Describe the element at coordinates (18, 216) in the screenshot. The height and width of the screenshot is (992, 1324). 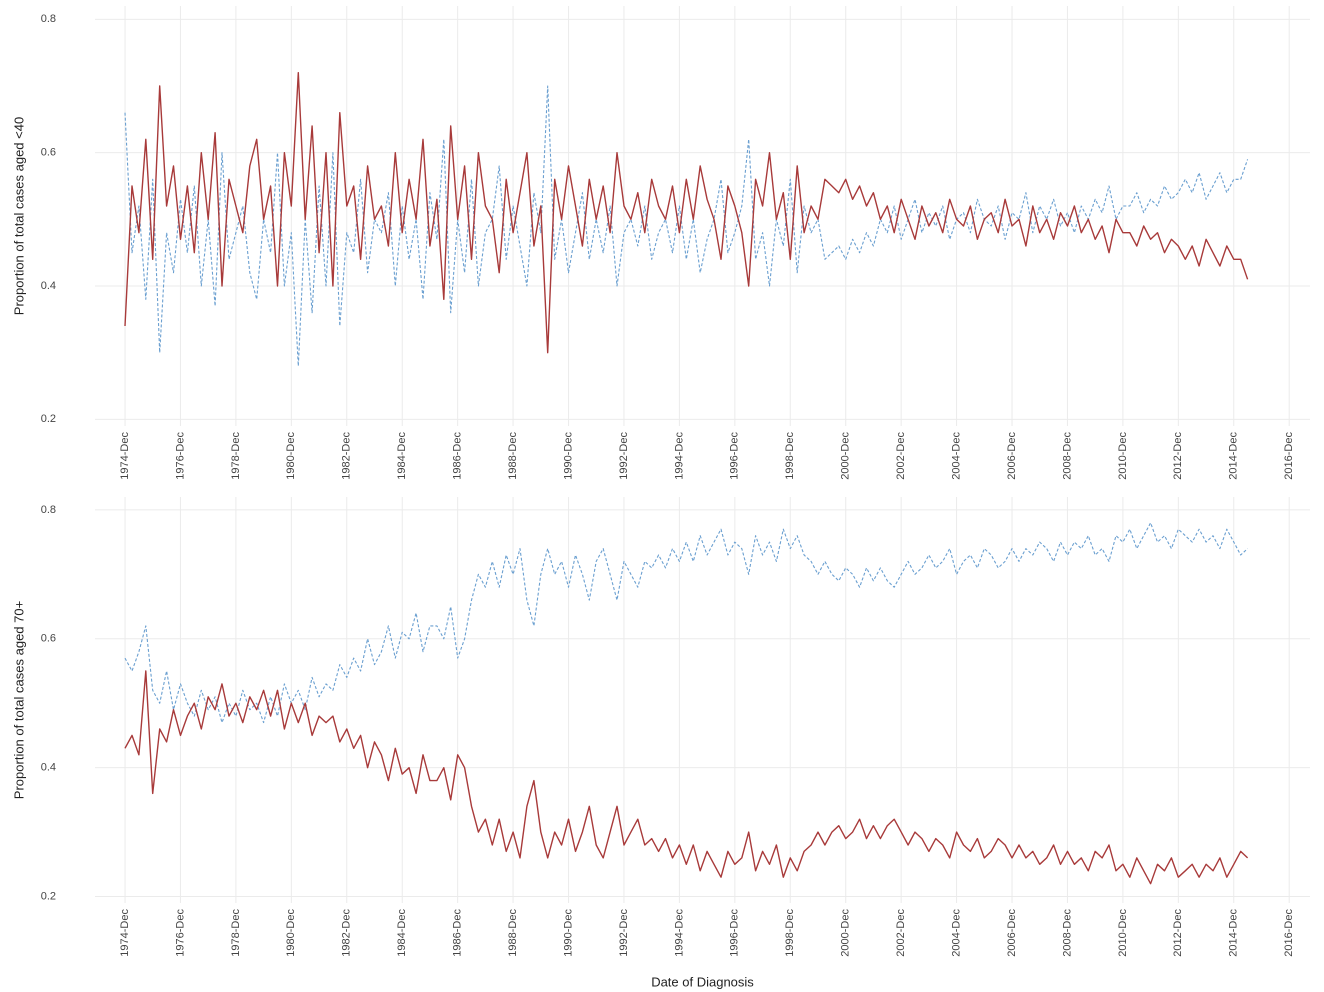
I see `y-axis-title: Proportion of total cases aged <40` at that location.